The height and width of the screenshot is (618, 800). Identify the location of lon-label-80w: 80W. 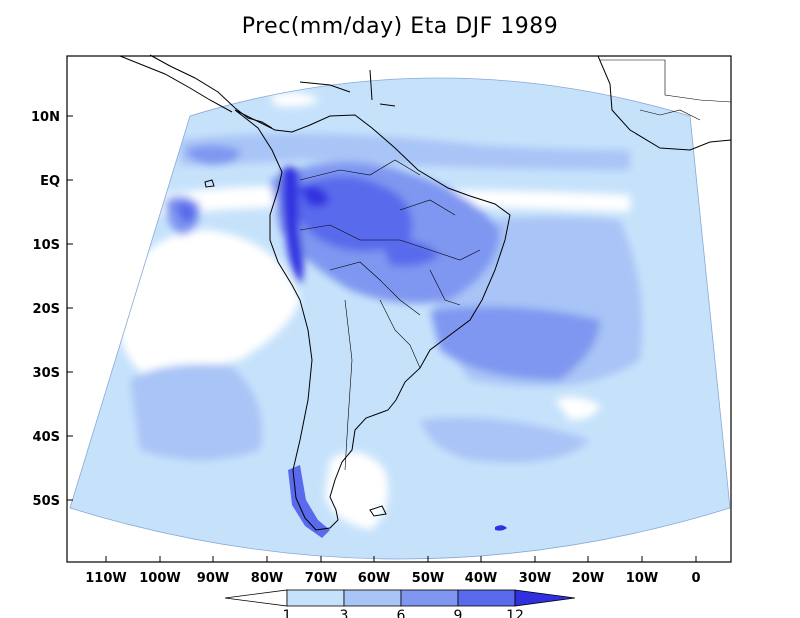
(267, 578).